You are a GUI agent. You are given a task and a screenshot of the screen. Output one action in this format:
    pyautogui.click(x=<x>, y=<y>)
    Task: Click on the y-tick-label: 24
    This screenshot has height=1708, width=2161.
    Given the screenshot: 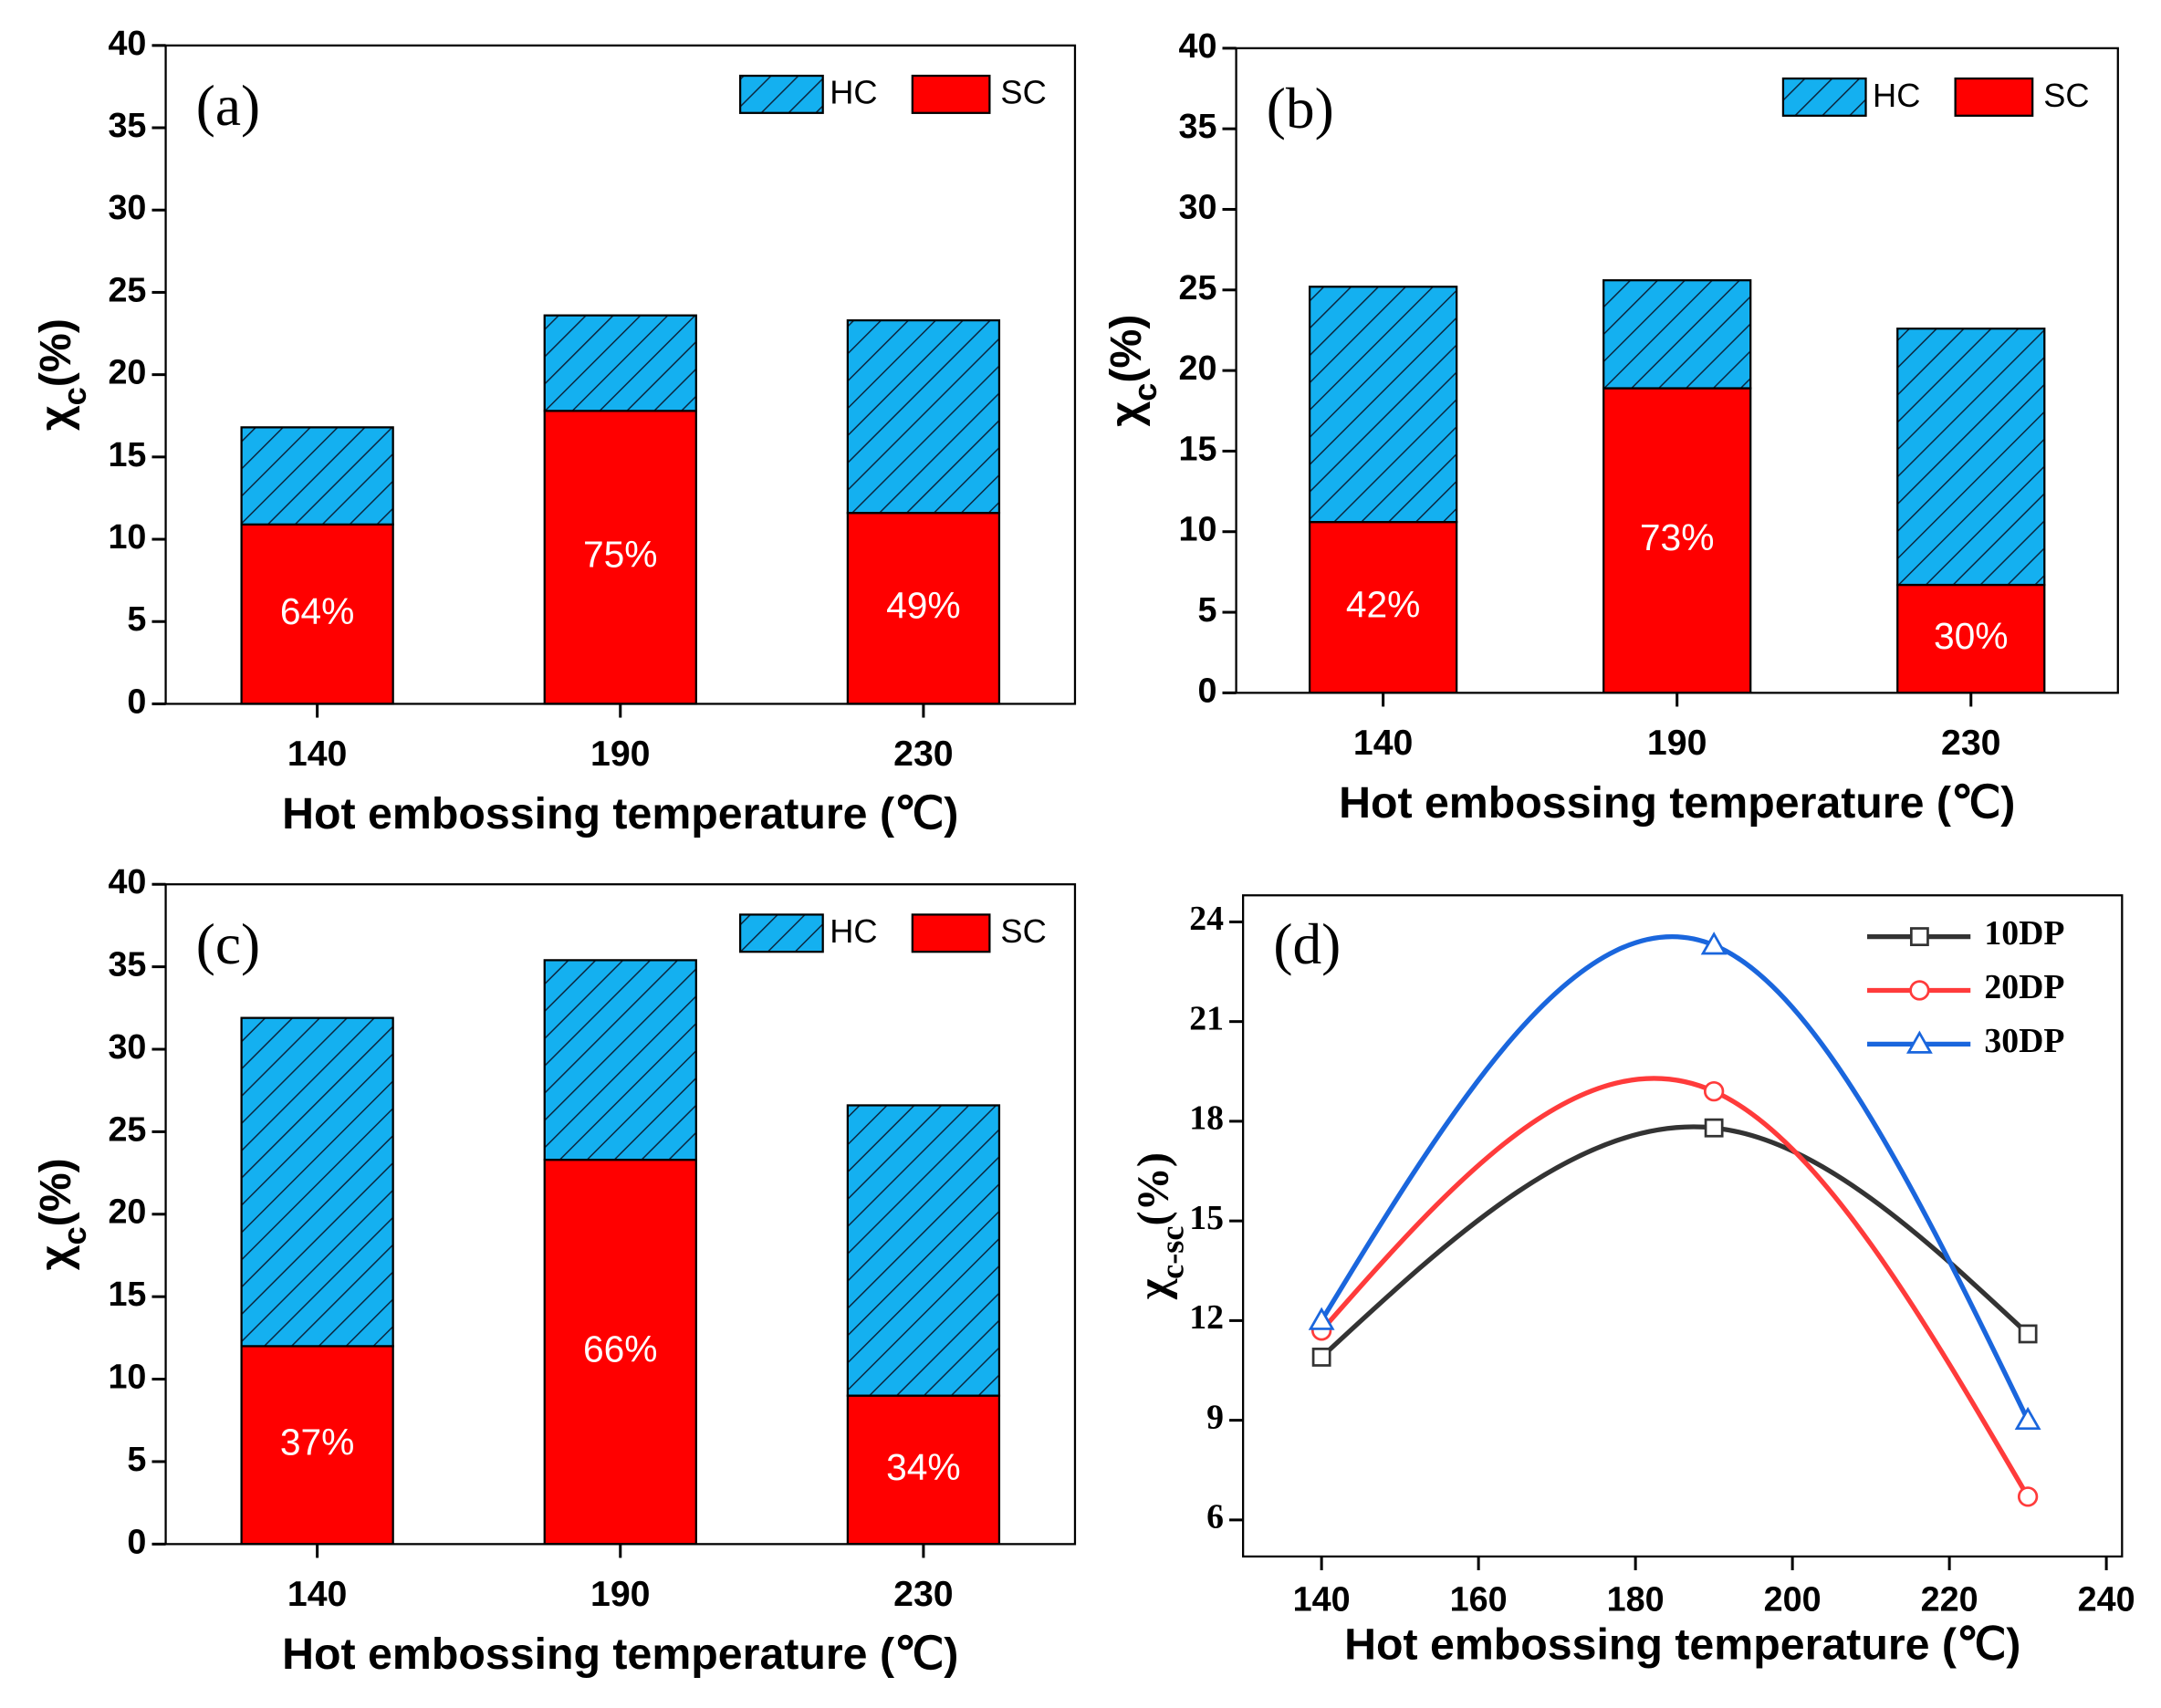 What is the action you would take?
    pyautogui.click(x=1206, y=919)
    